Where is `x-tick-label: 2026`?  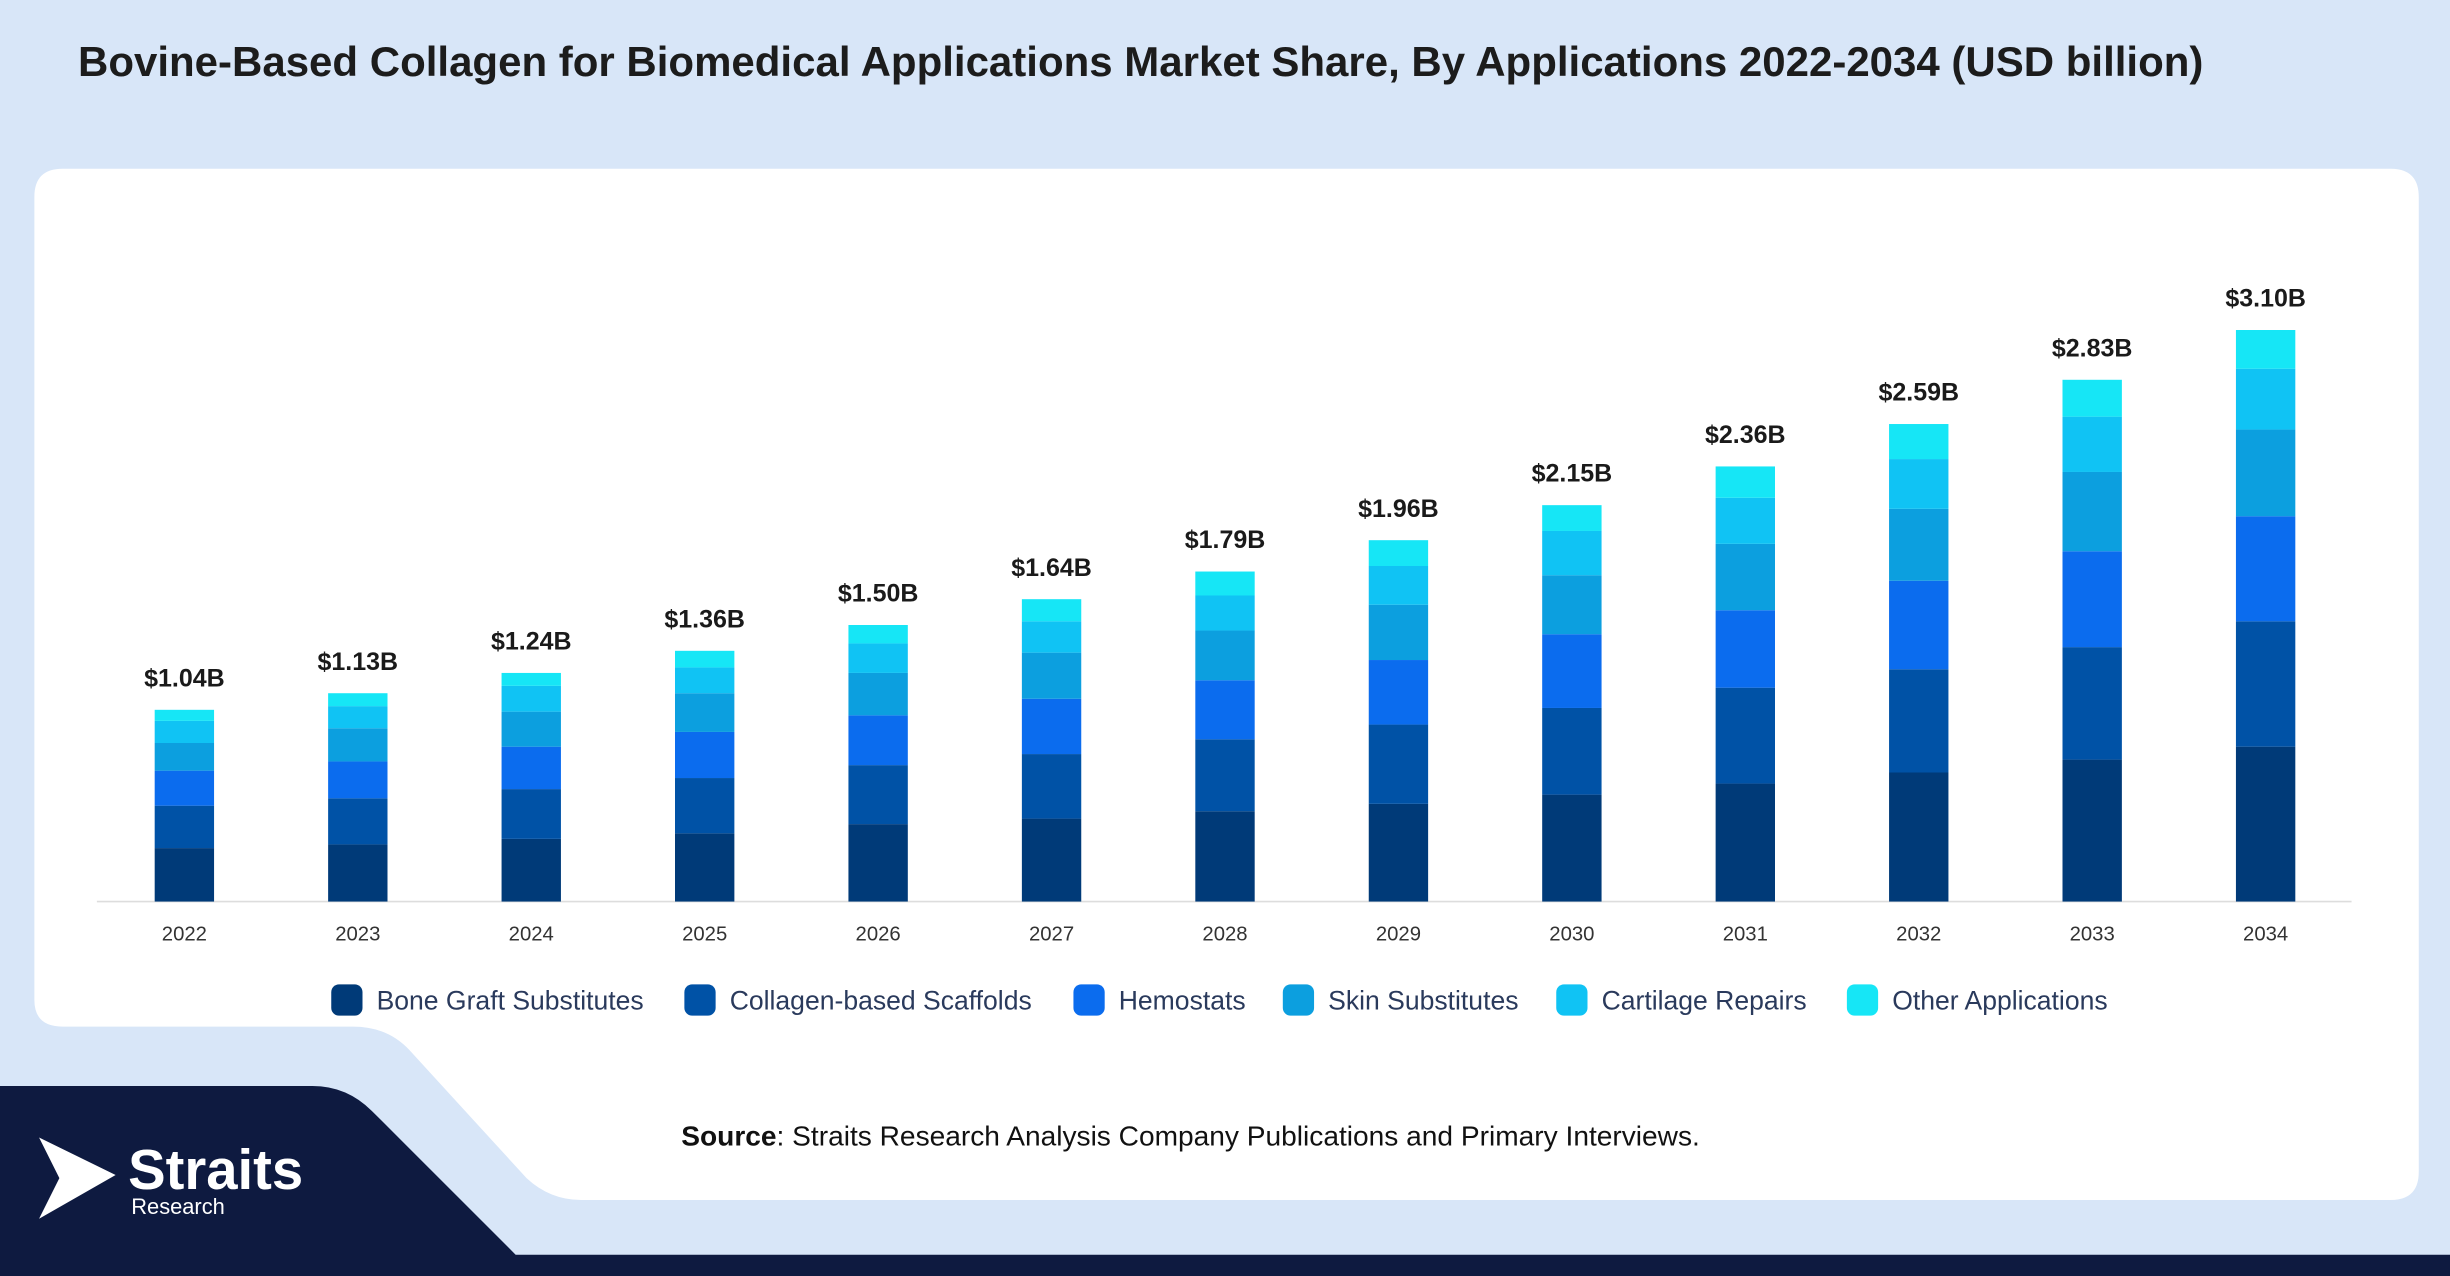
x-tick-label: 2026 is located at coordinates (878, 935).